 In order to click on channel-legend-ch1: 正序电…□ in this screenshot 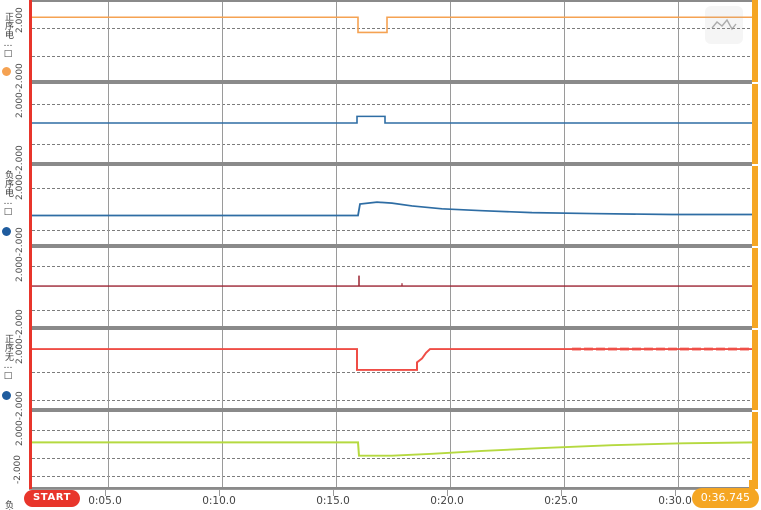, I will do `click(14, 39)`.